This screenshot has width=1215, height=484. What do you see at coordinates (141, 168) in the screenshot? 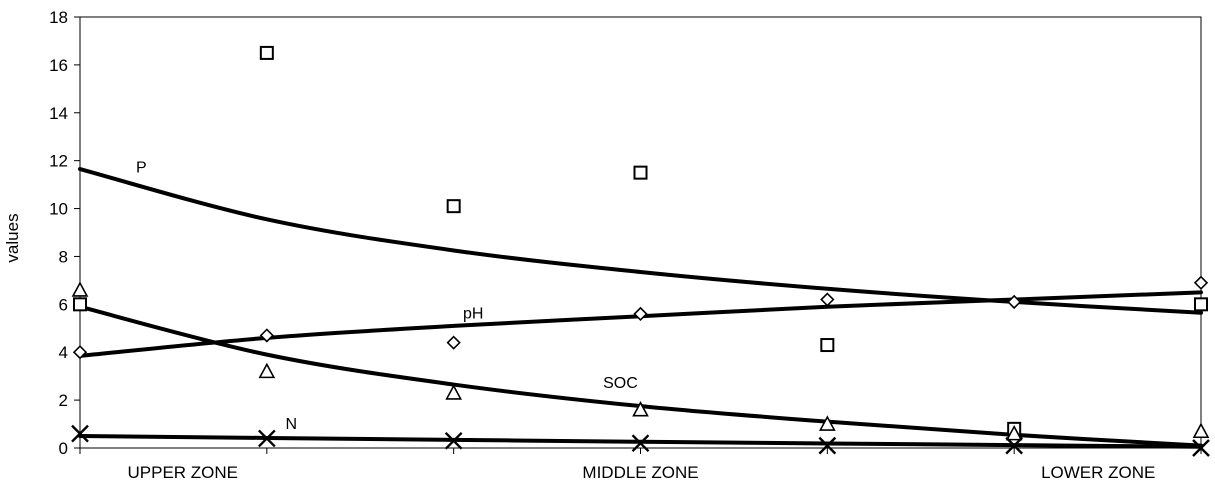
I see `series-label-p: P` at bounding box center [141, 168].